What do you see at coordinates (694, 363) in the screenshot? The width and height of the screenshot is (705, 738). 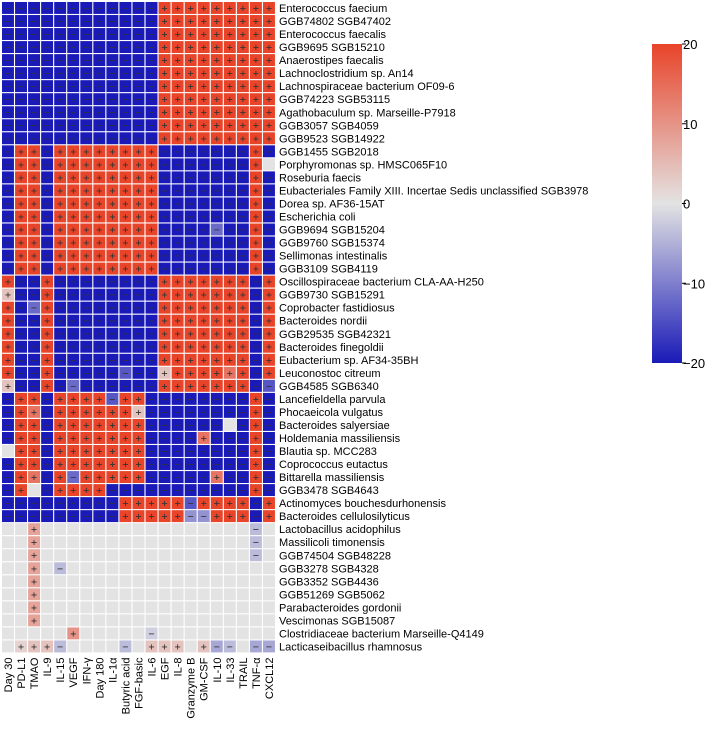 I see `colorbar-tick-label: −20` at bounding box center [694, 363].